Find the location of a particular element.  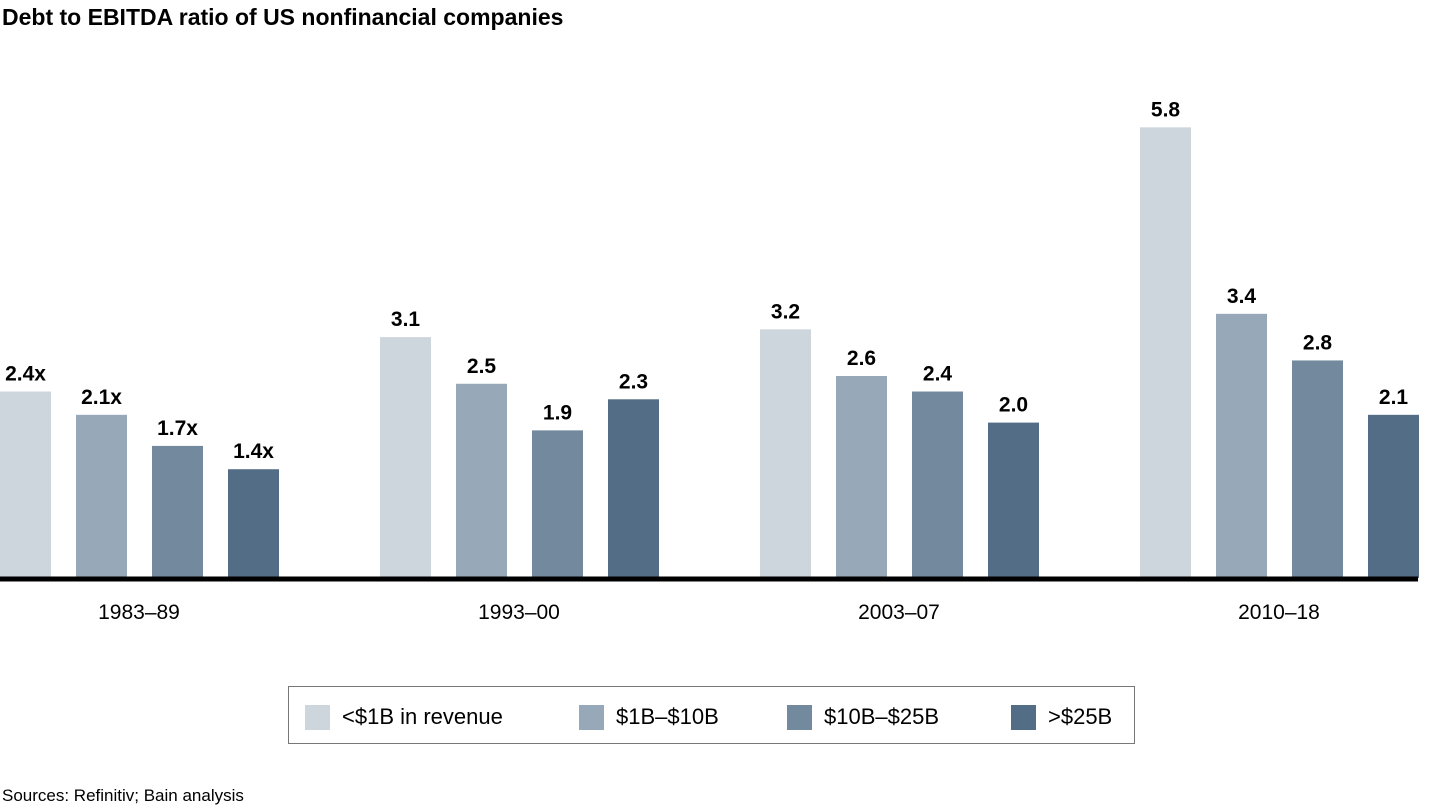

data-label: 3.4 is located at coordinates (1242, 296).